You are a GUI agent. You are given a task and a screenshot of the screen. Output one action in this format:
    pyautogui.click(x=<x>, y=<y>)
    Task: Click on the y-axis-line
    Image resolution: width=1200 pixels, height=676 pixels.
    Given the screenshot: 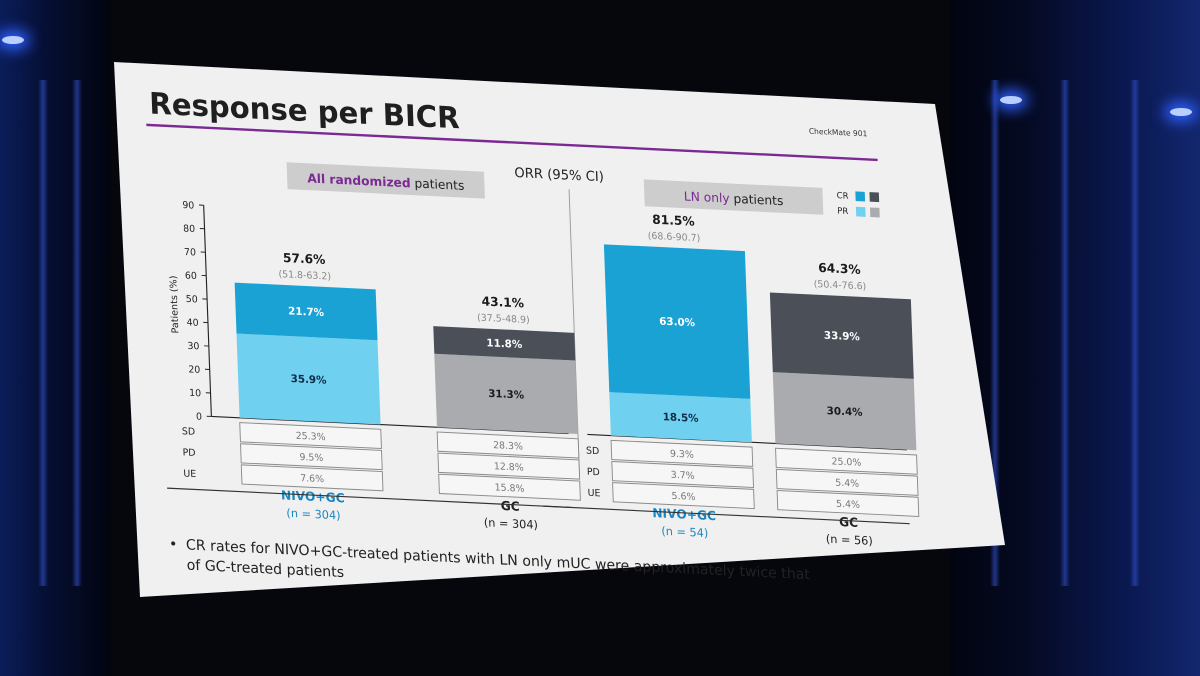 What is the action you would take?
    pyautogui.click(x=207, y=311)
    